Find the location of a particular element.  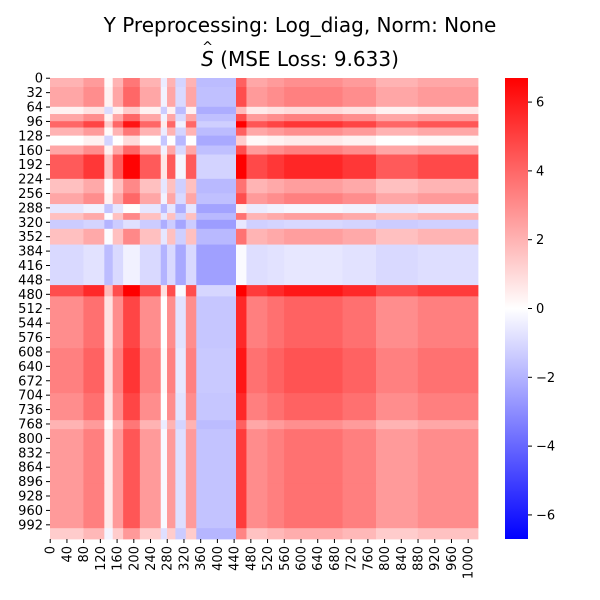

y-tick-label: 448 is located at coordinates (30, 280).